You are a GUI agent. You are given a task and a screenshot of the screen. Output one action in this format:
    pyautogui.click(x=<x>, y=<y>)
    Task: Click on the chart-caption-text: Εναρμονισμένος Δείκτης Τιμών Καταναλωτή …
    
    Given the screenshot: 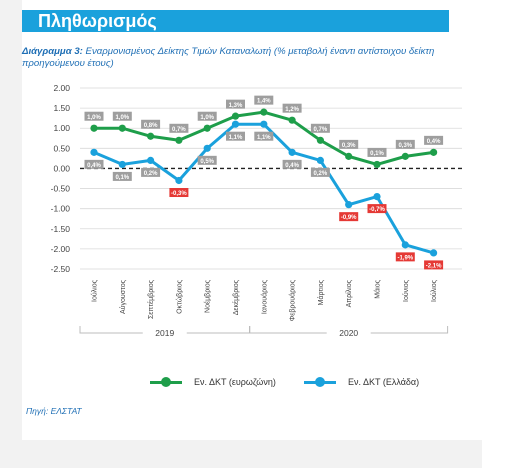 What is the action you would take?
    pyautogui.click(x=228, y=57)
    